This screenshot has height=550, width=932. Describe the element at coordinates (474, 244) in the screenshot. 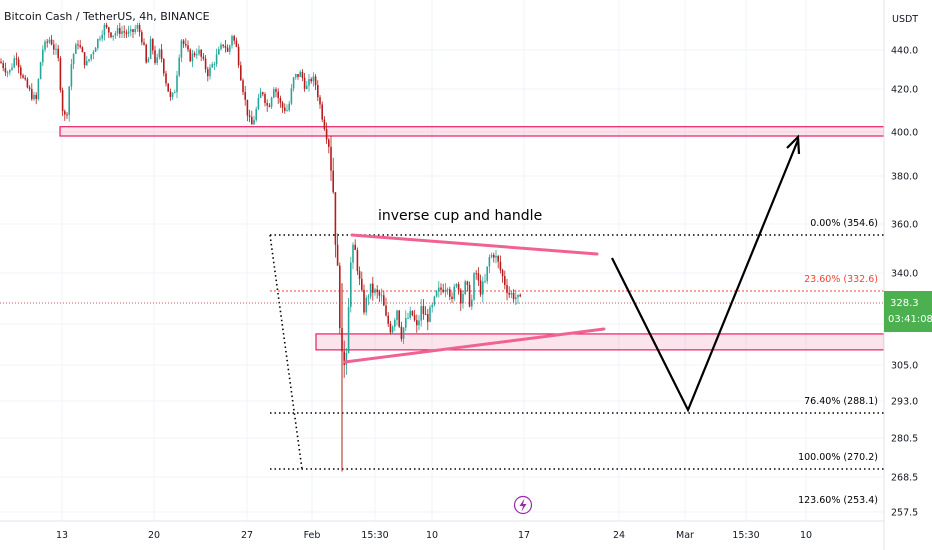

I see `upper-trendline` at that location.